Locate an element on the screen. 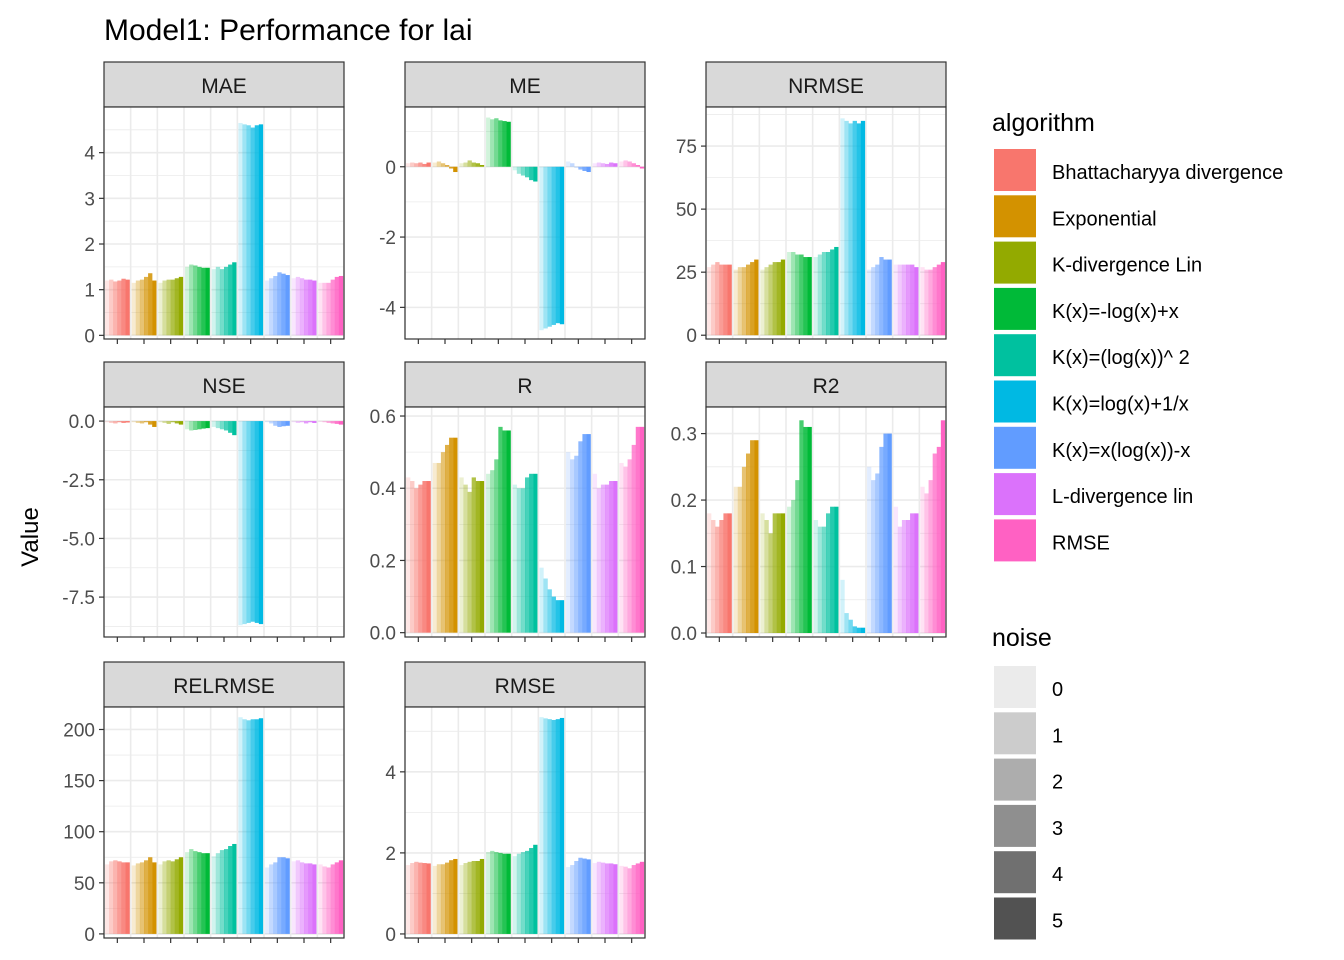 This screenshot has height=960, width=1344. tick-label: 1 is located at coordinates (89, 291).